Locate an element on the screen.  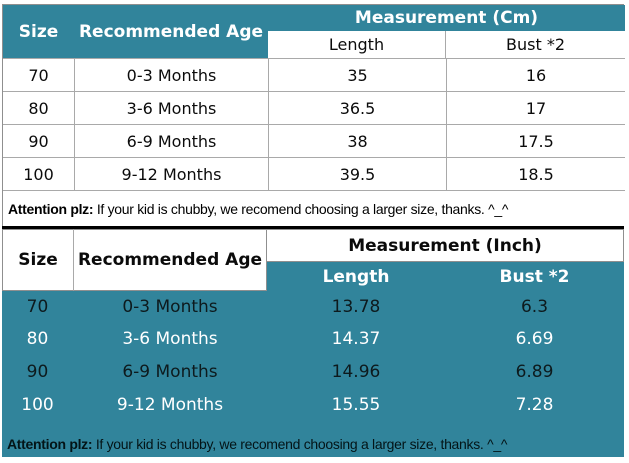
inch-header-size: Size is located at coordinates (37, 260).